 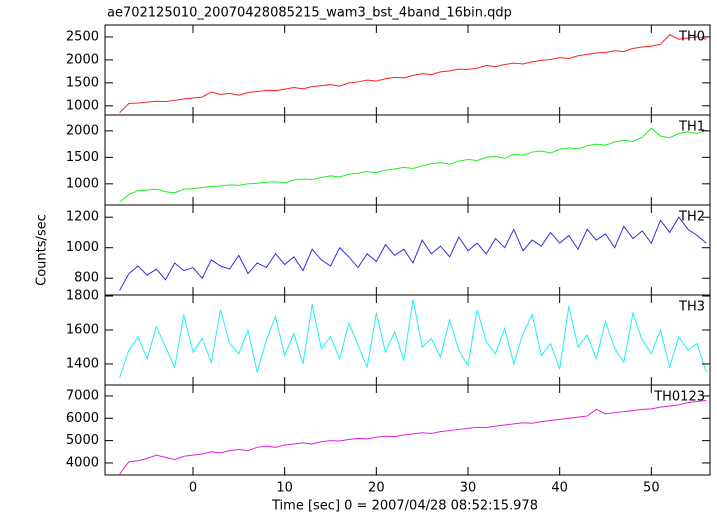 What do you see at coordinates (691, 37) in the screenshot?
I see `panel-label: TH0` at bounding box center [691, 37].